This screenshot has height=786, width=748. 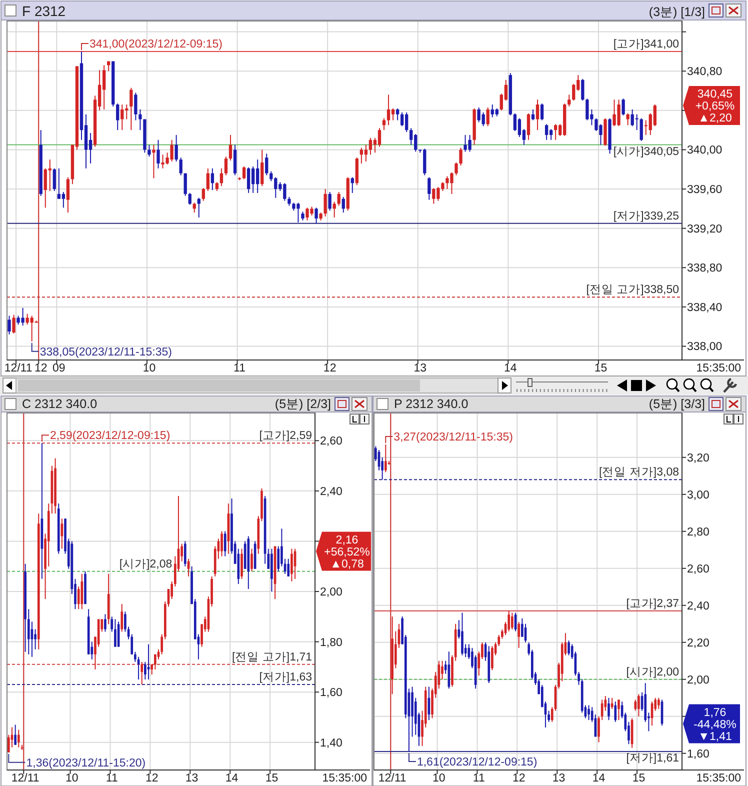 What do you see at coordinates (698, 569) in the screenshot?
I see `y-tick-label: 2,60` at bounding box center [698, 569].